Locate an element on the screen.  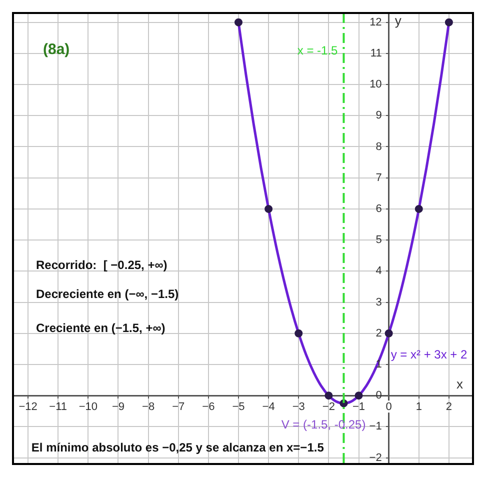
annotation: Recorrido: [ −0.25, +∞) is located at coordinates (102, 265).